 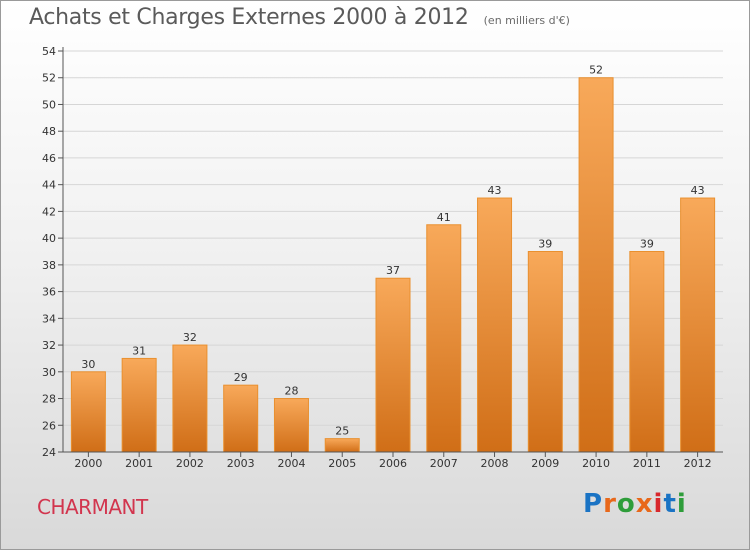 I want to click on y-tick-label: 26, so click(x=49, y=425).